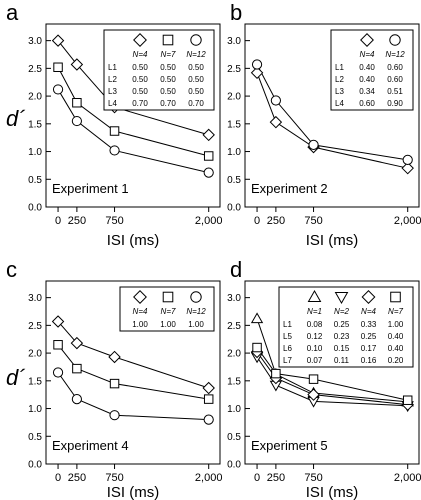 The width and height of the screenshot is (421, 500). What do you see at coordinates (342, 348) in the screenshot?
I see `legend-cell: 0.15` at bounding box center [342, 348].